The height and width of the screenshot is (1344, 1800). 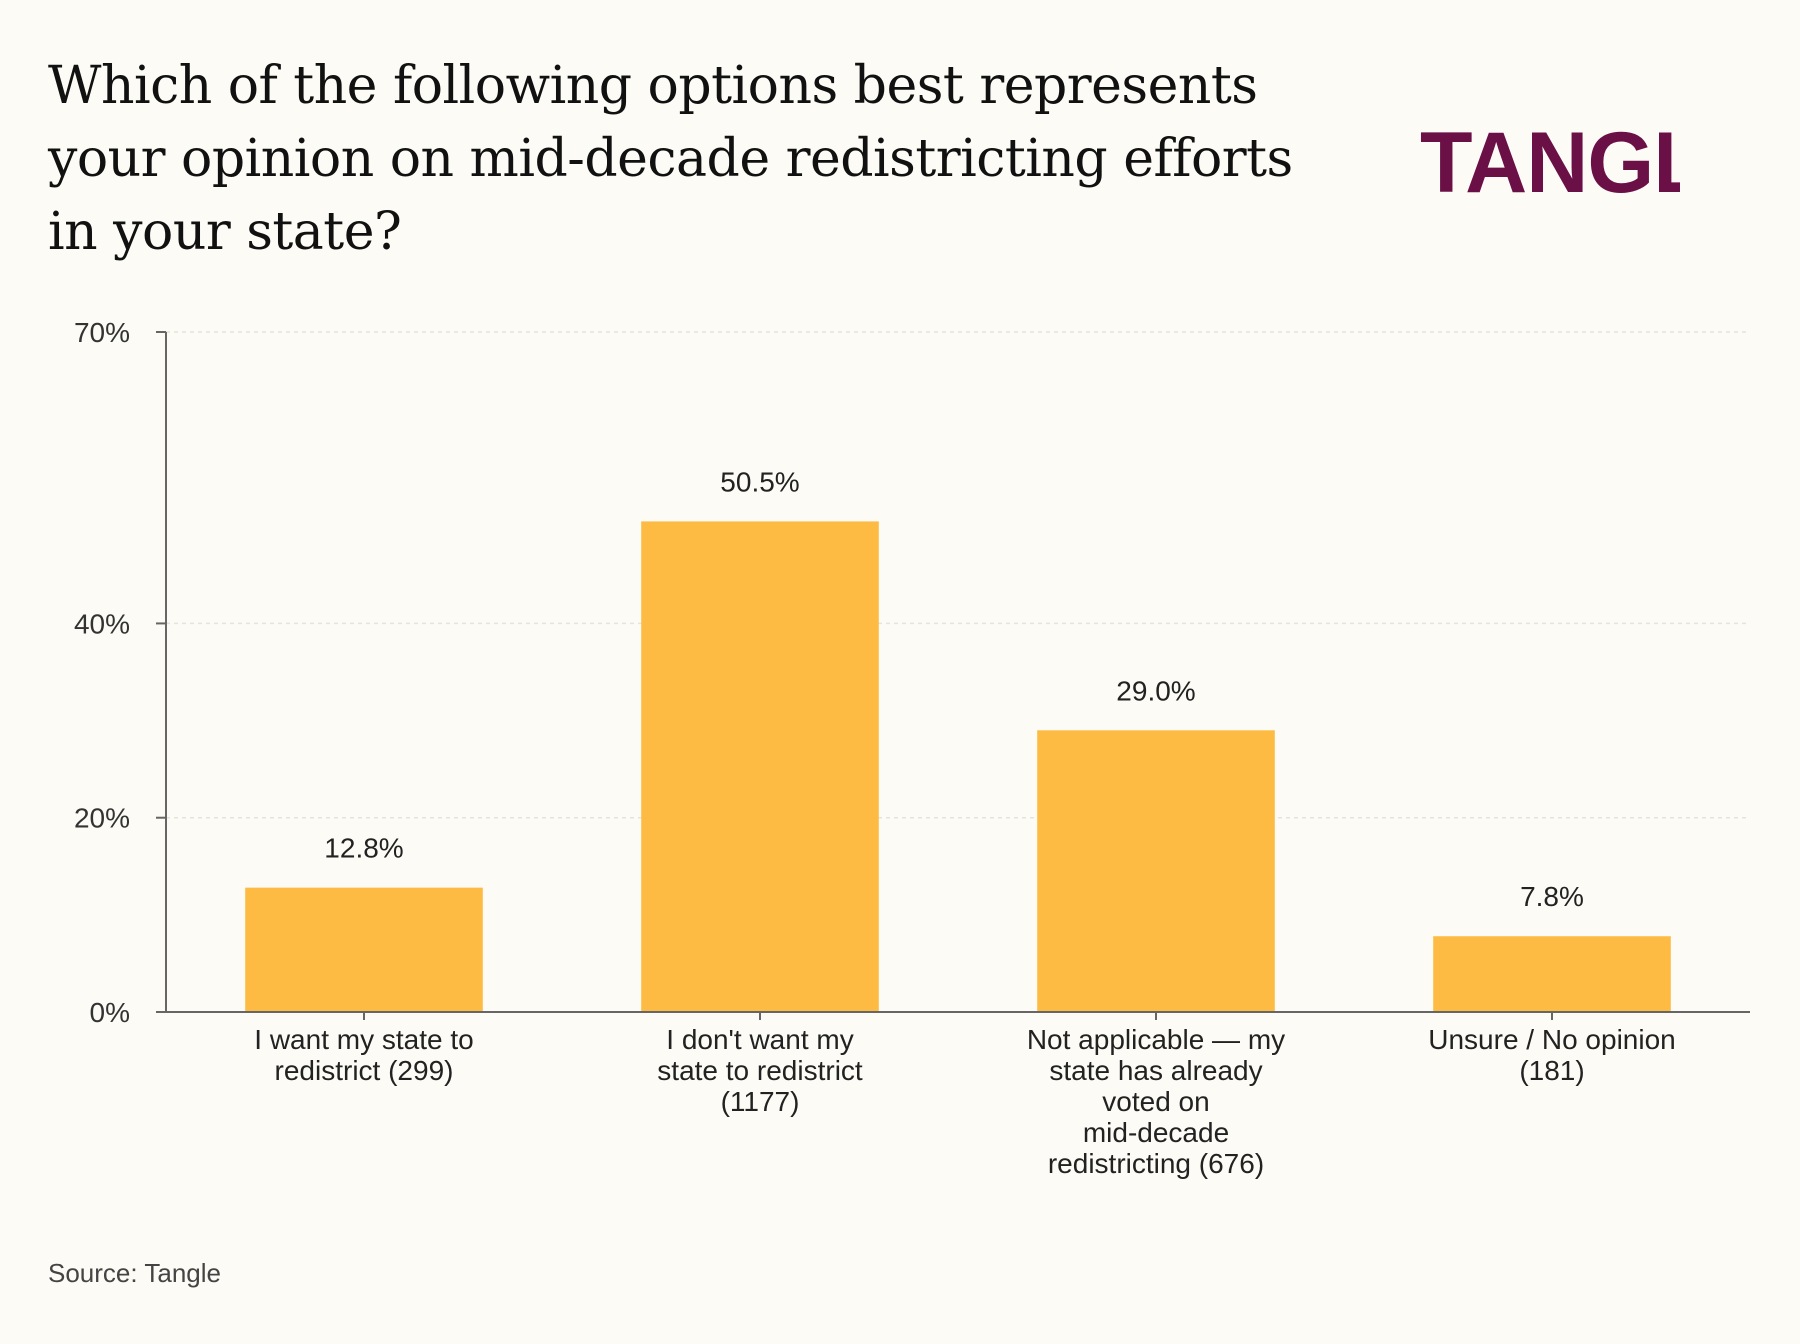 What do you see at coordinates (102, 623) in the screenshot?
I see `y-tick-label: 40%` at bounding box center [102, 623].